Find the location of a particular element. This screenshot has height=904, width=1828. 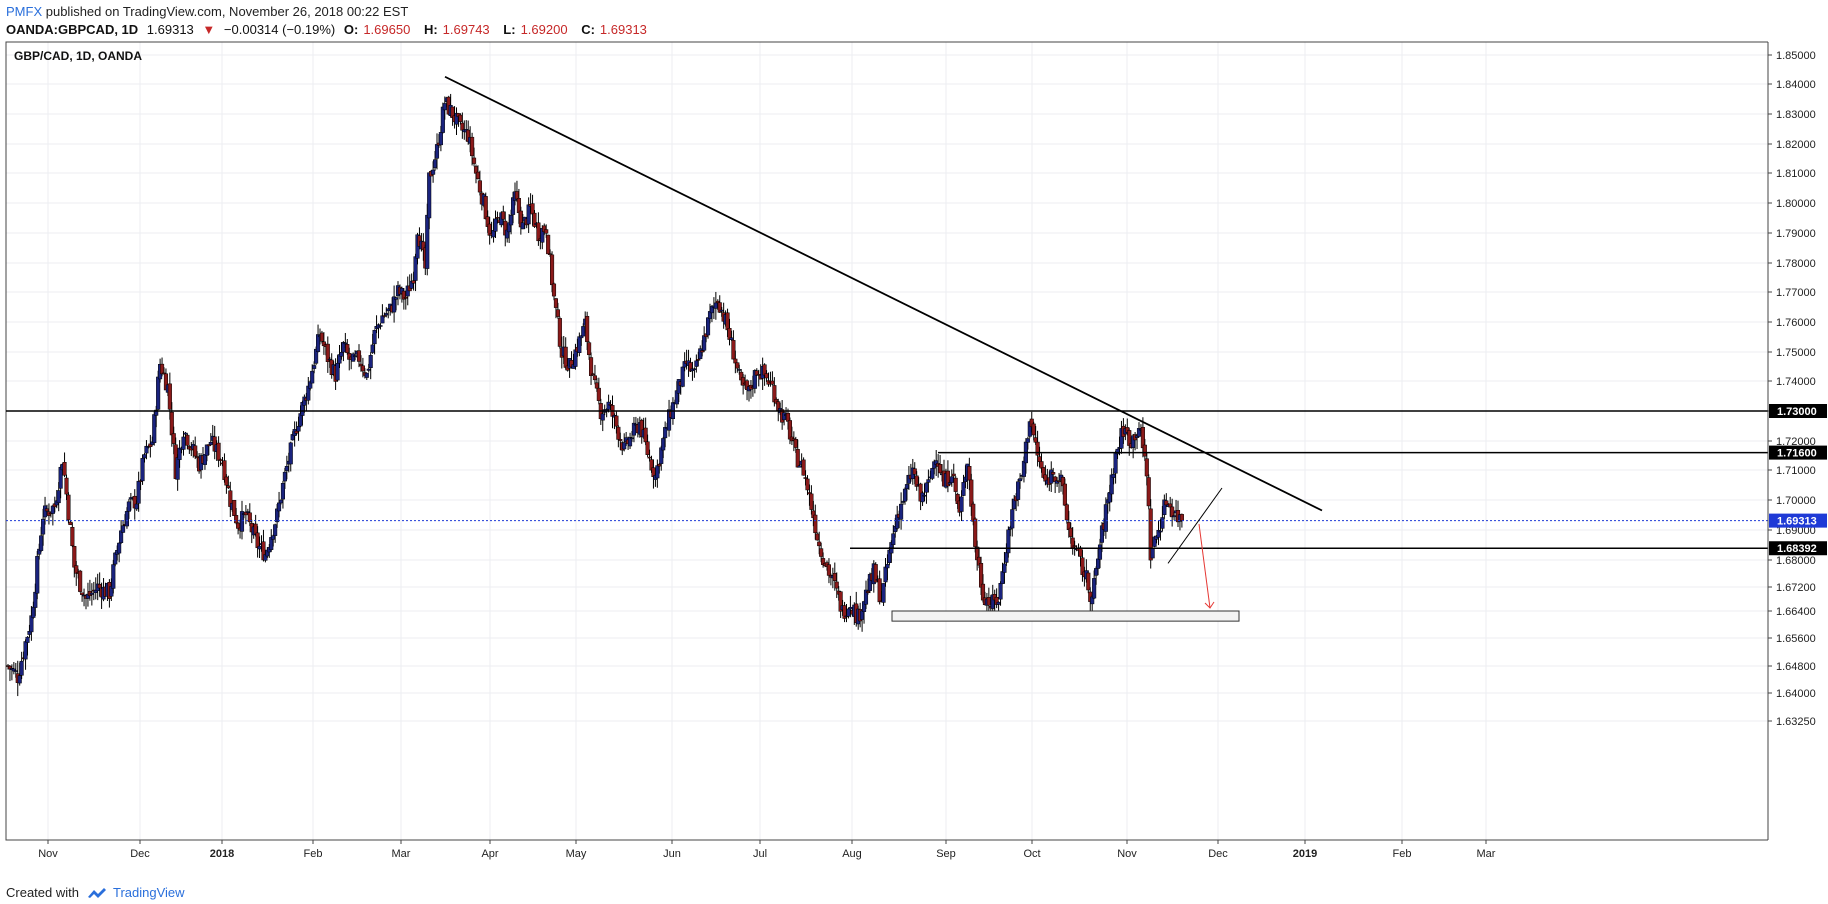

y-tick-label: 1.85000 is located at coordinates (1796, 56).